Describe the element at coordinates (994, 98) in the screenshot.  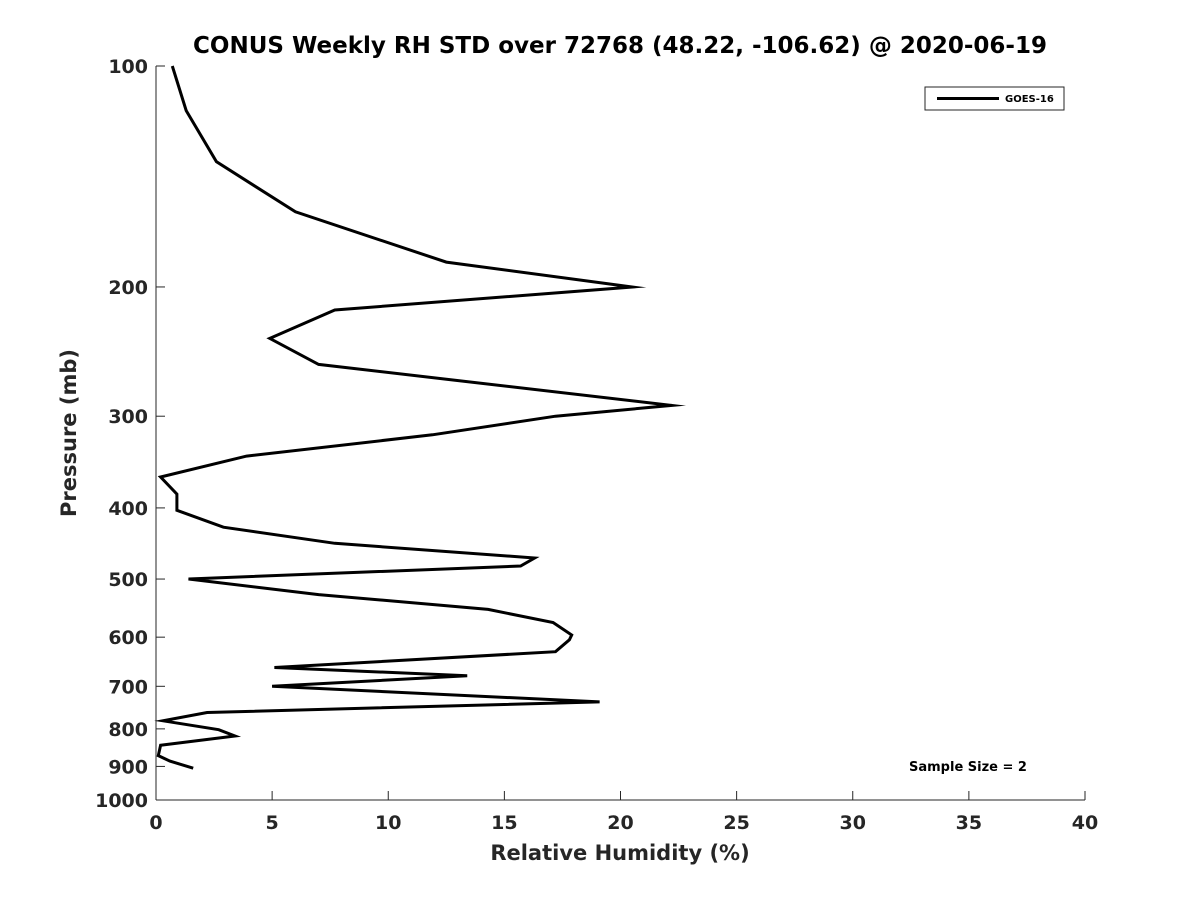
I see `legend: GOES-16` at that location.